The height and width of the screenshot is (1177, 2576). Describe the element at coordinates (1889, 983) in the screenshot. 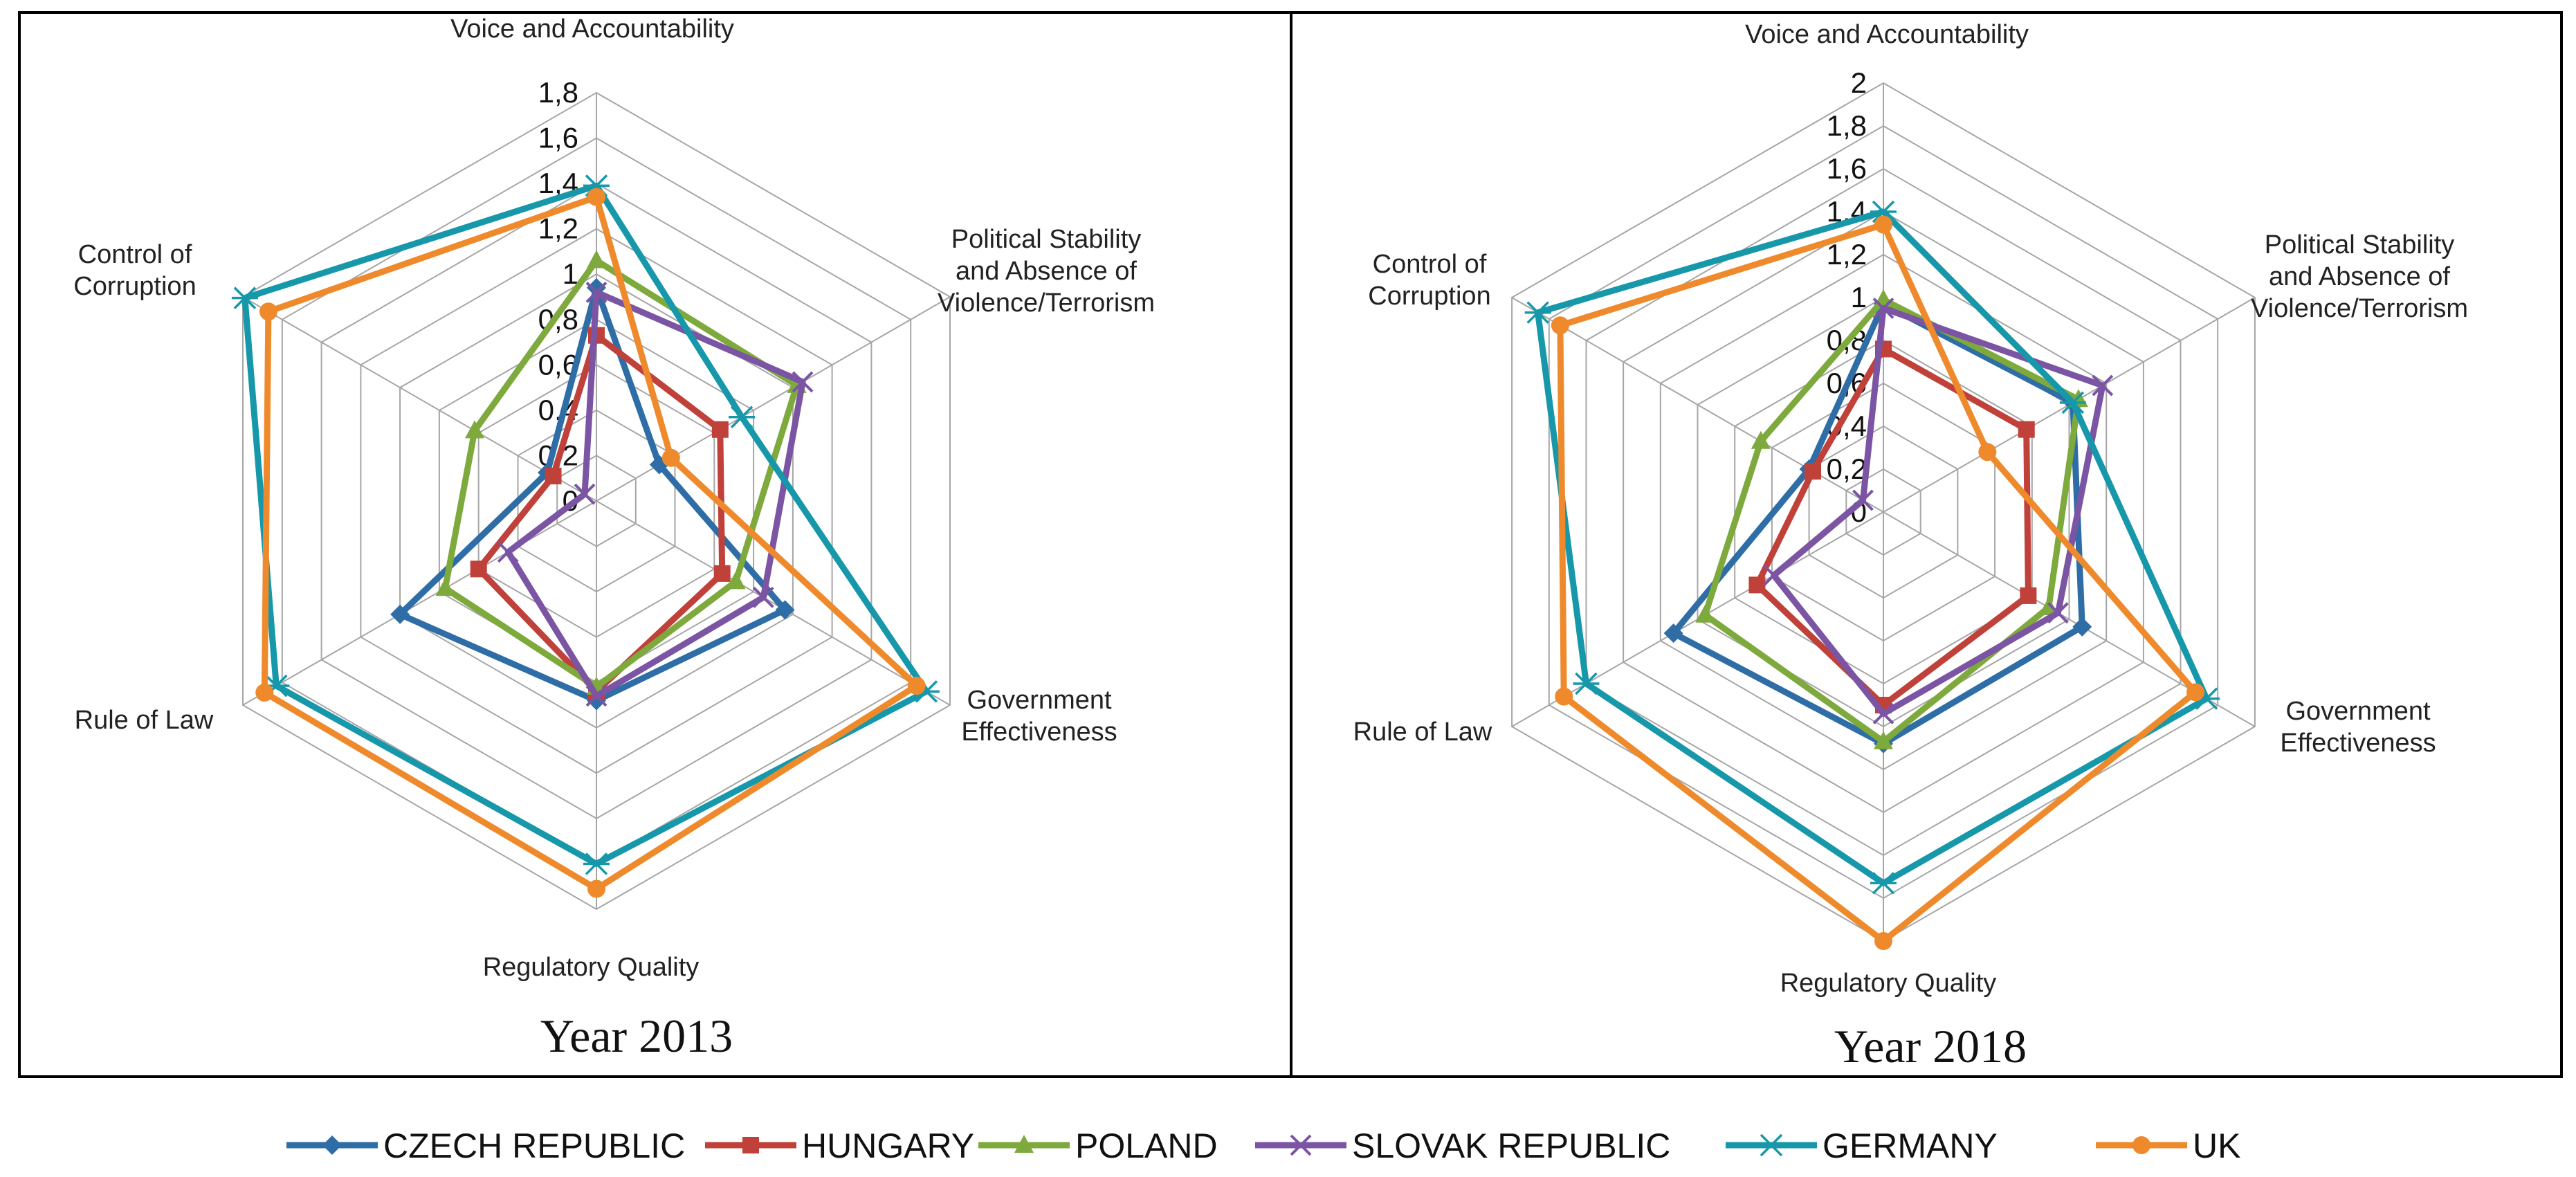

I see `axis-label-regulatory-quality: Regulatory Quality` at that location.